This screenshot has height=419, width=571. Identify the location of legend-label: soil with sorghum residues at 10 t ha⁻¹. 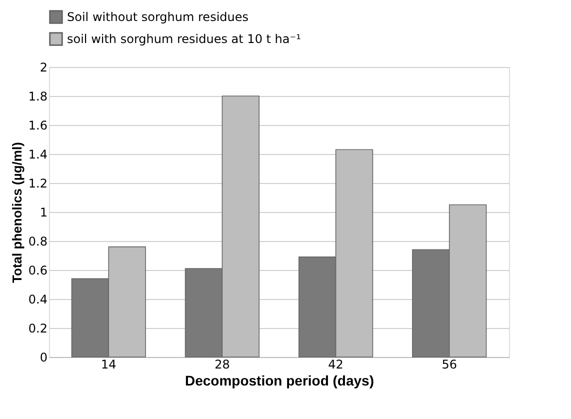
(184, 39).